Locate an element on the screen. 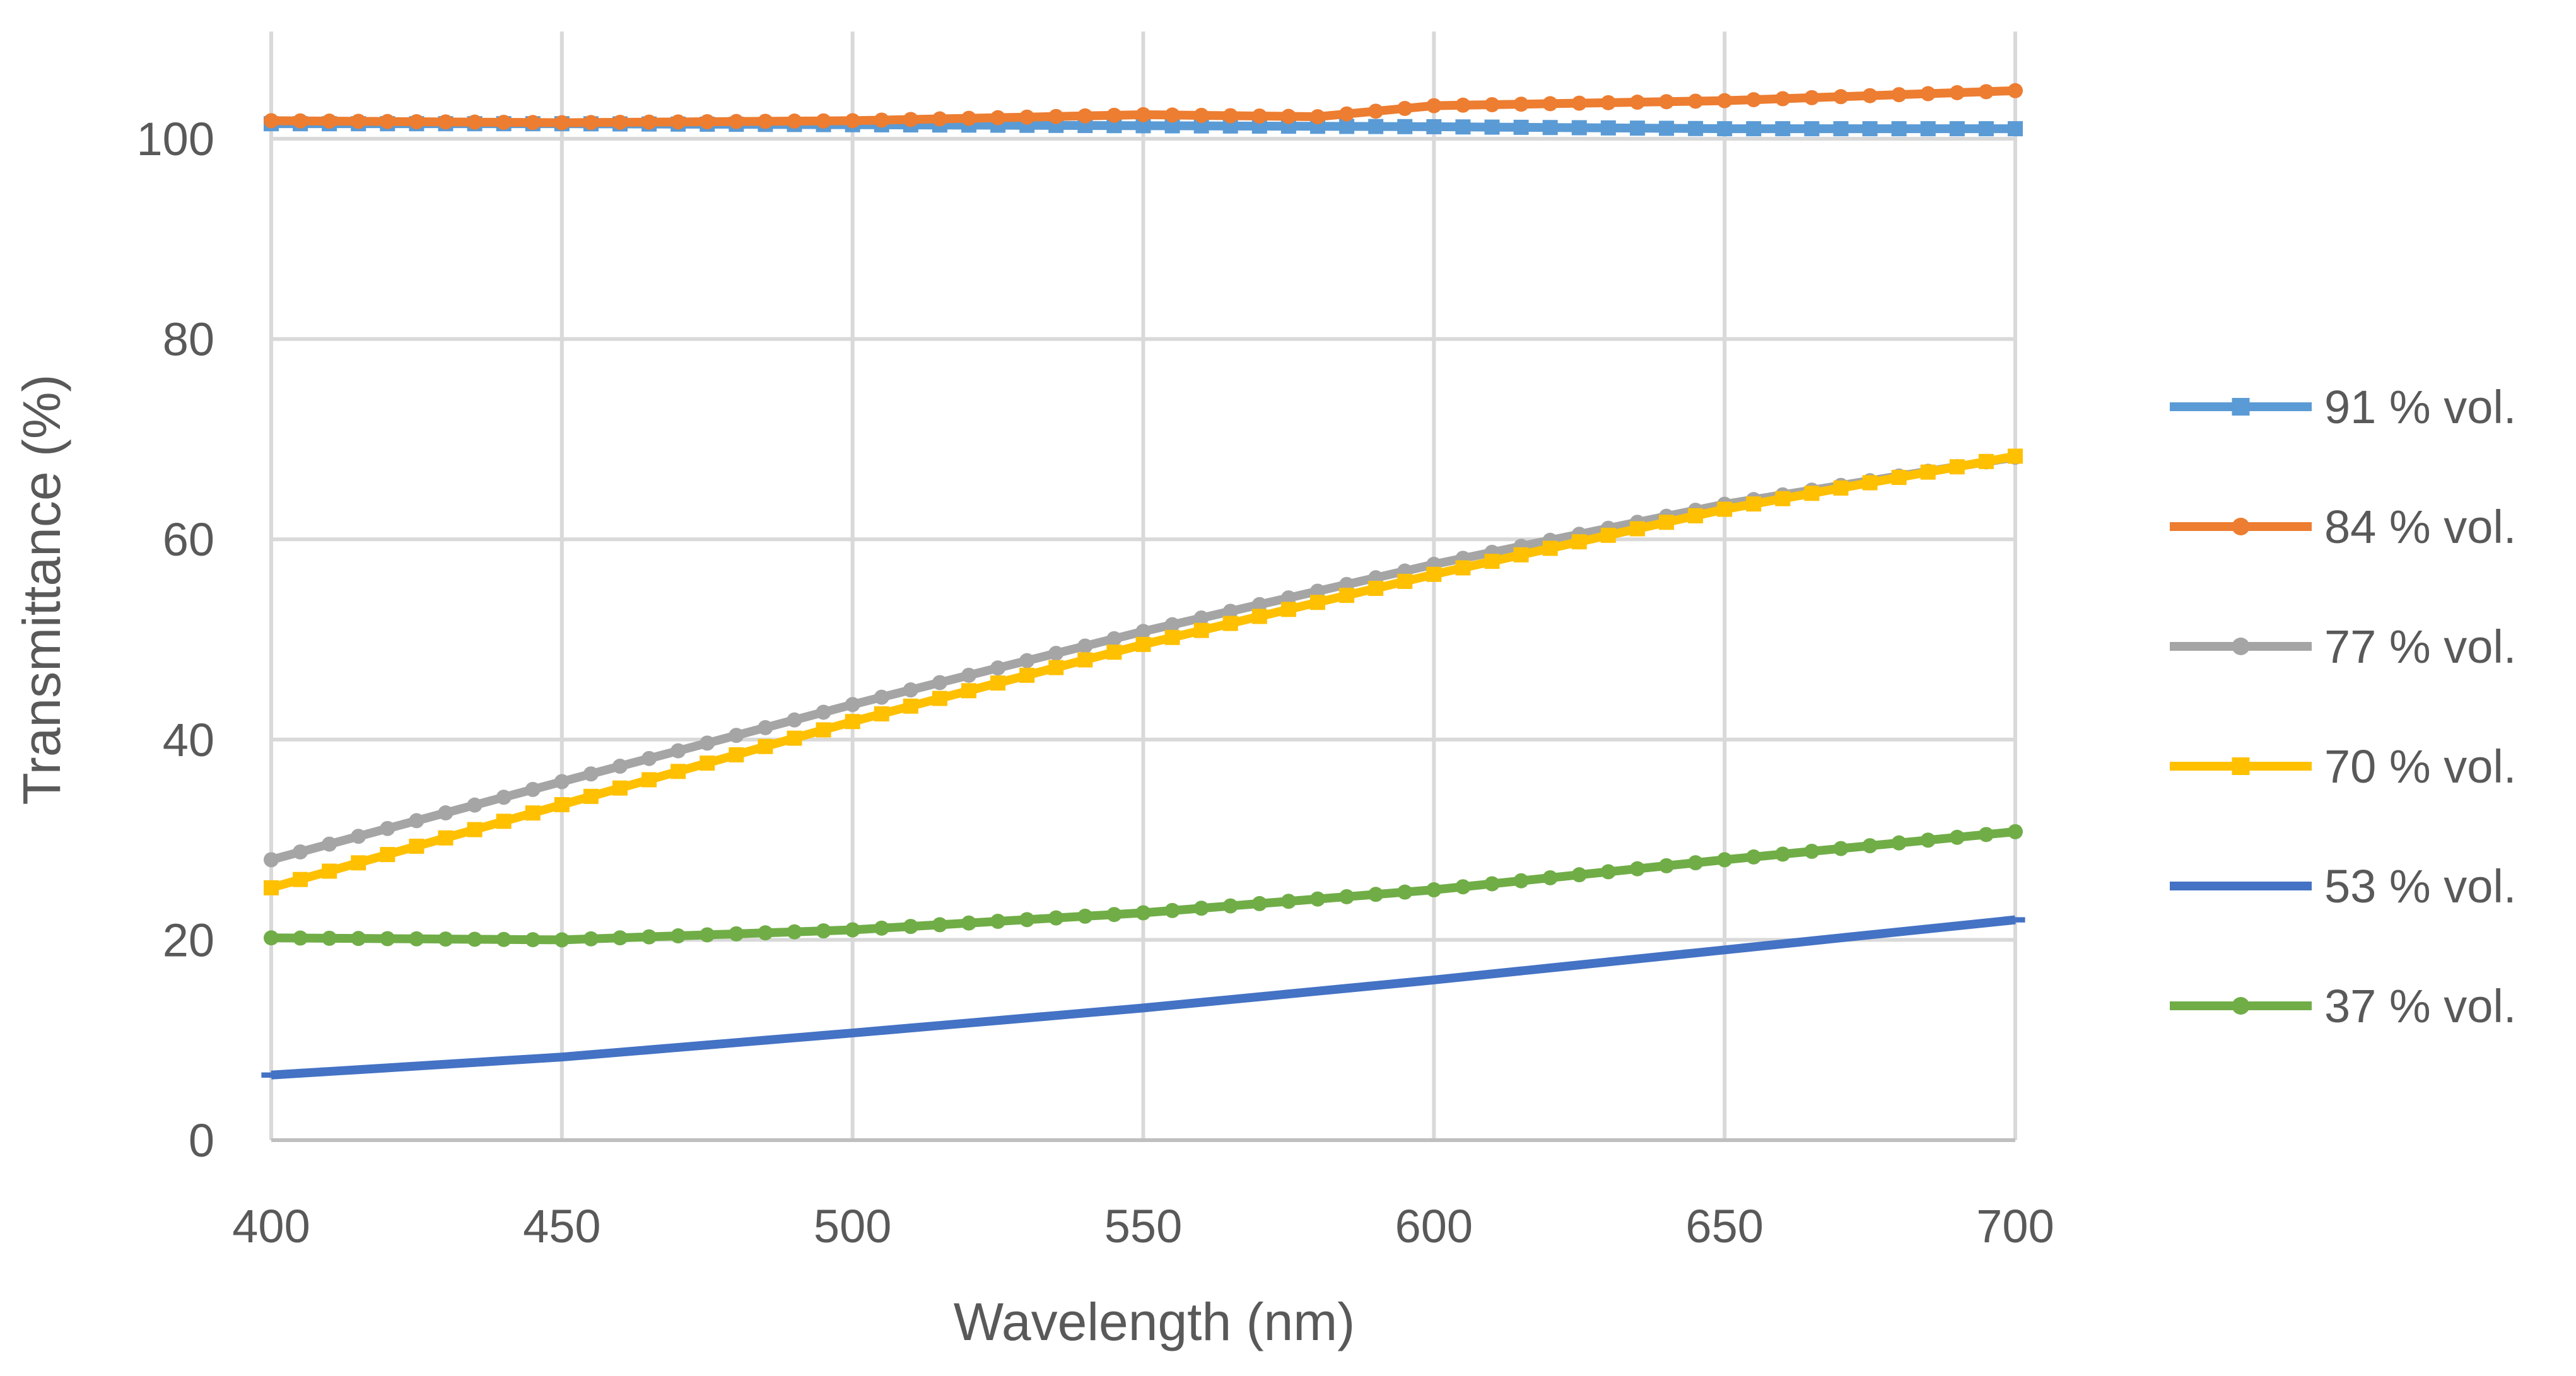 The width and height of the screenshot is (2576, 1376). legend-label: 91 % vol. is located at coordinates (2420, 407).